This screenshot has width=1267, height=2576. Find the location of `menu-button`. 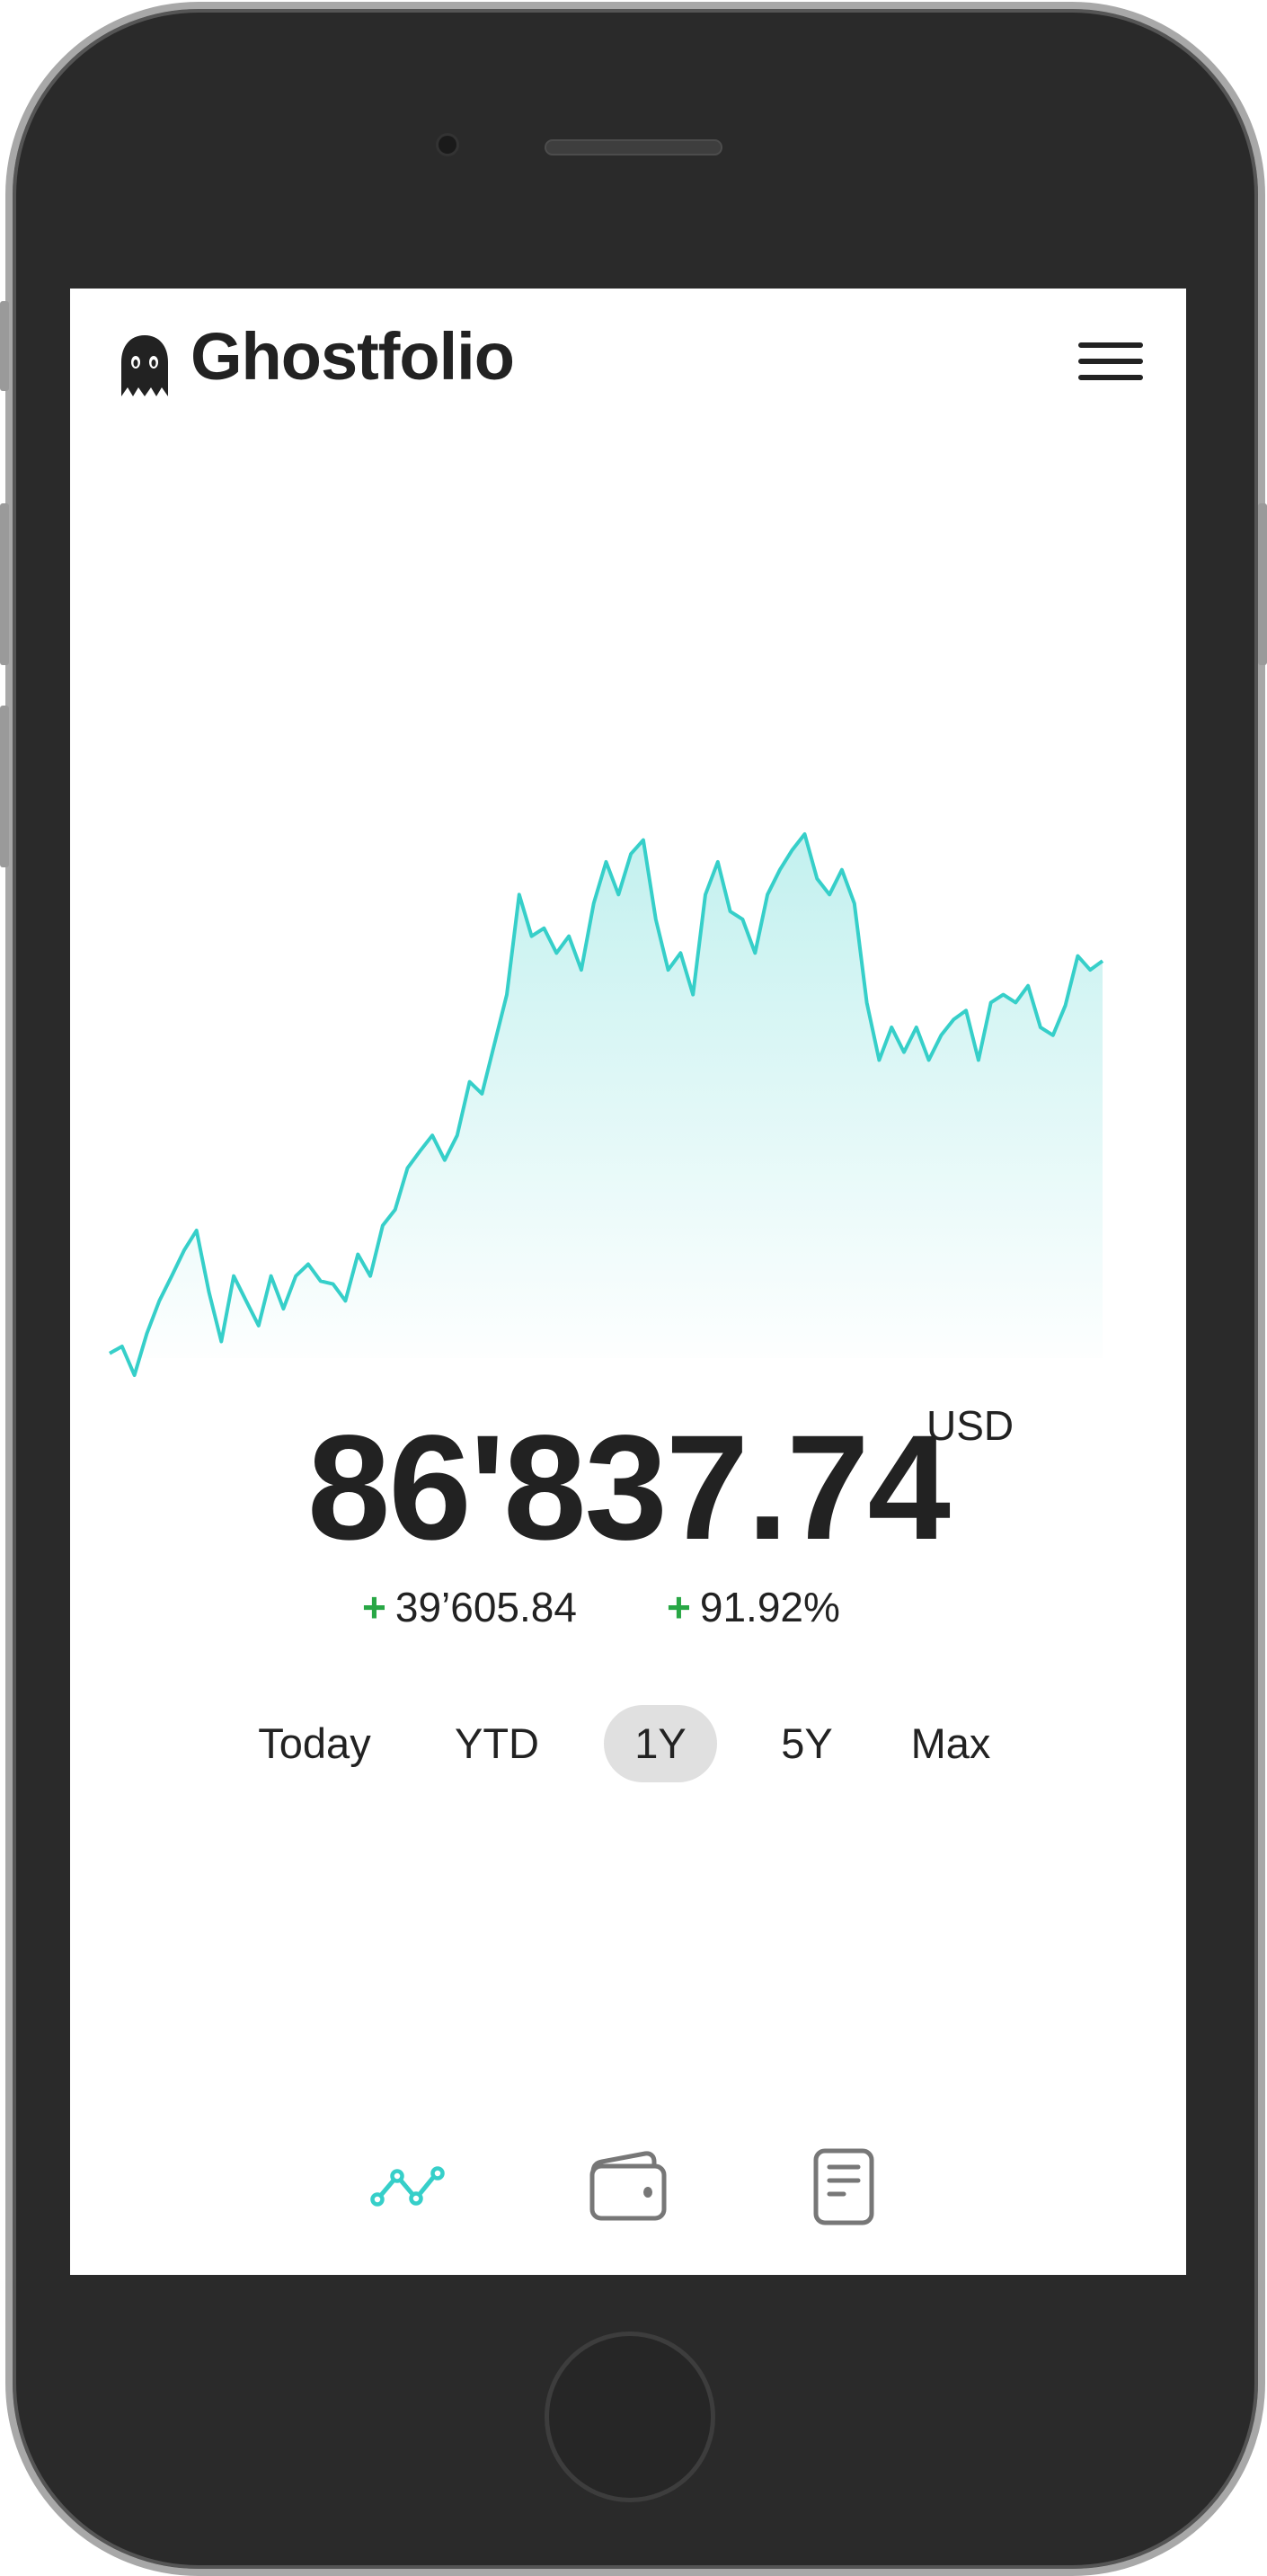

menu-button is located at coordinates (1110, 364).